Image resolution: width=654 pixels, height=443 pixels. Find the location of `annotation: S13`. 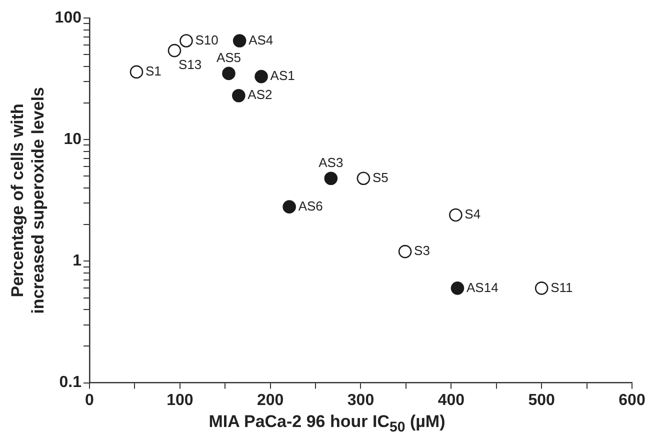

annotation: S13 is located at coordinates (190, 64).